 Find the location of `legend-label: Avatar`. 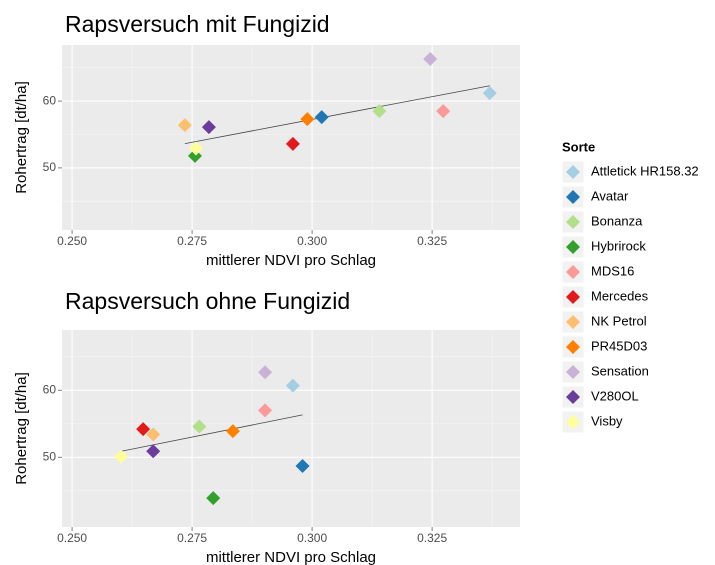

legend-label: Avatar is located at coordinates (610, 195).